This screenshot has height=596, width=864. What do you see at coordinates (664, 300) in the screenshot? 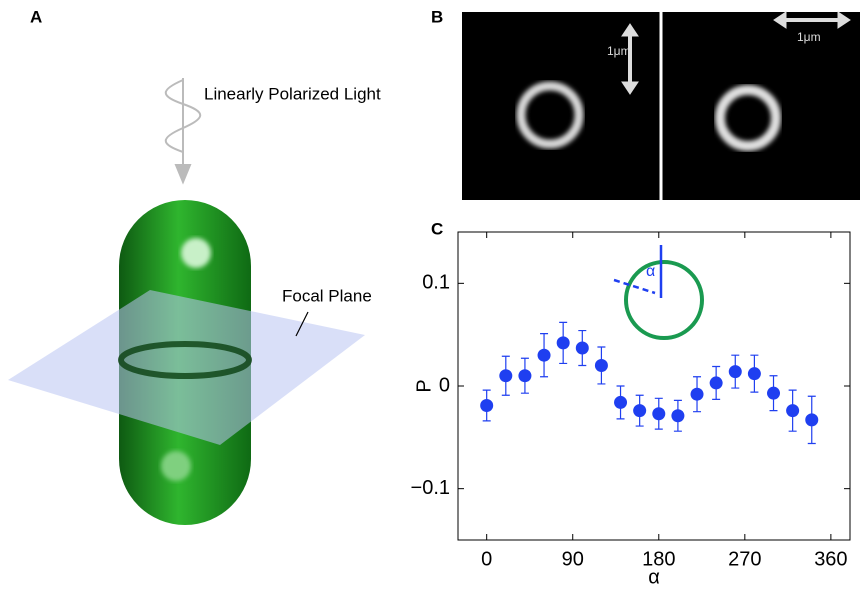
I see `inset-circle` at bounding box center [664, 300].